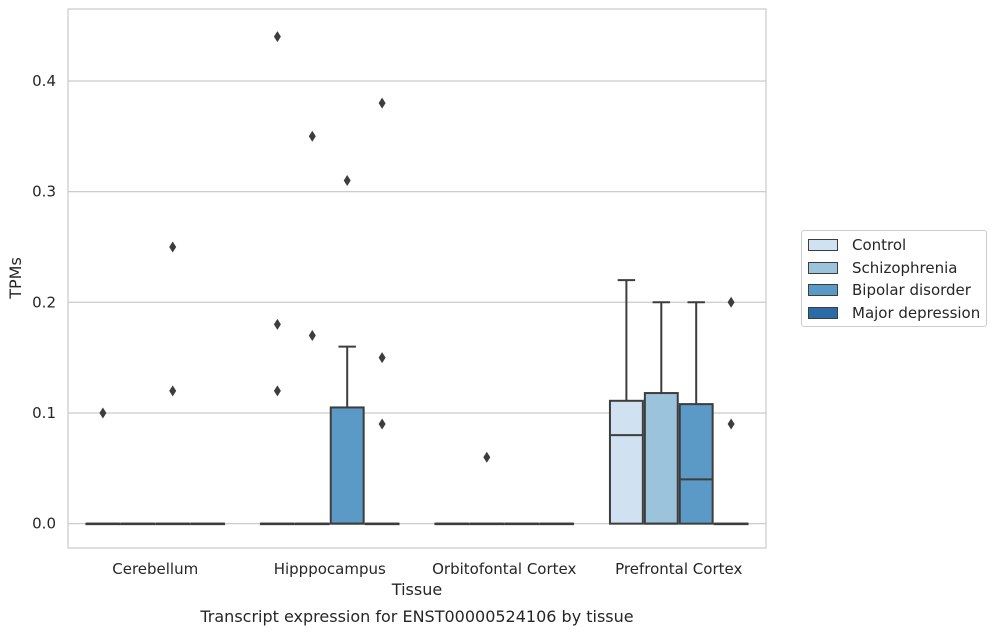 This screenshot has width=997, height=634. What do you see at coordinates (173, 524) in the screenshot?
I see `box-cerebellum-bipolar-disorder` at bounding box center [173, 524].